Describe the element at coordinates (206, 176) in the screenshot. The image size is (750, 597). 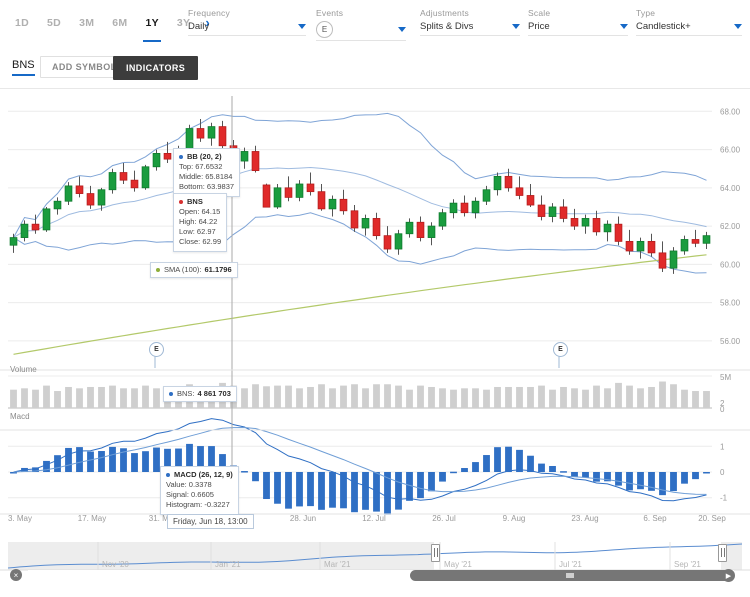
I see `bb-middle: Middle: 65.8184` at that location.